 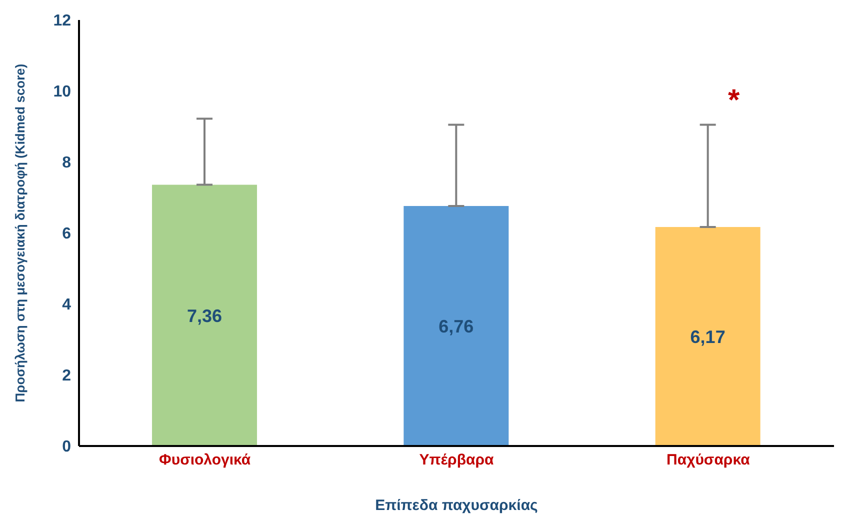 I want to click on y-tick-label: 4, so click(x=67, y=305).